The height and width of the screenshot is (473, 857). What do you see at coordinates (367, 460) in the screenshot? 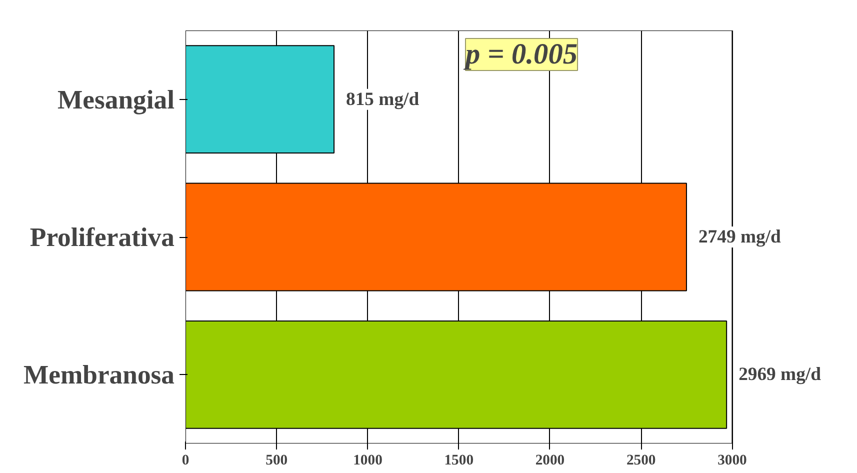
I see `x-tick-label: 1000` at bounding box center [367, 460].